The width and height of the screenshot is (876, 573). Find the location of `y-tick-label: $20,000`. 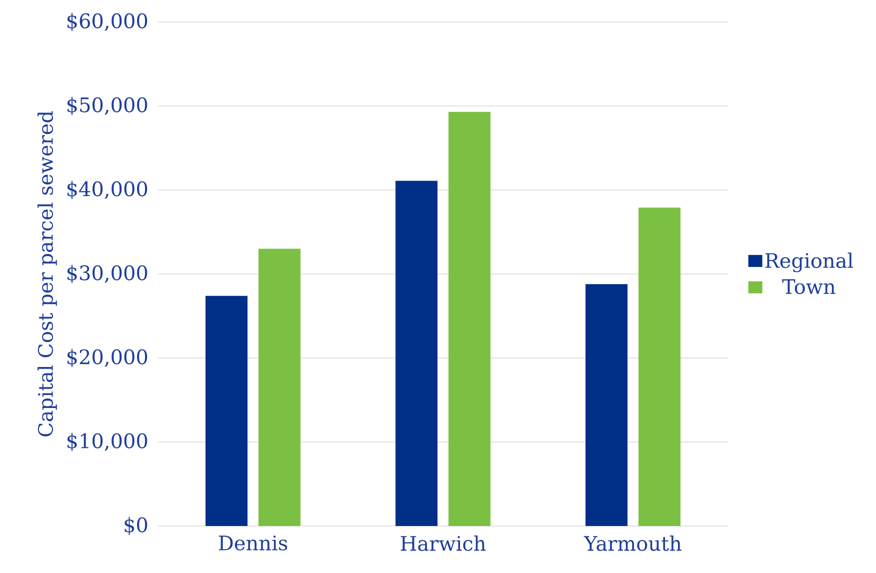

y-tick-label: $20,000 is located at coordinates (107, 358).